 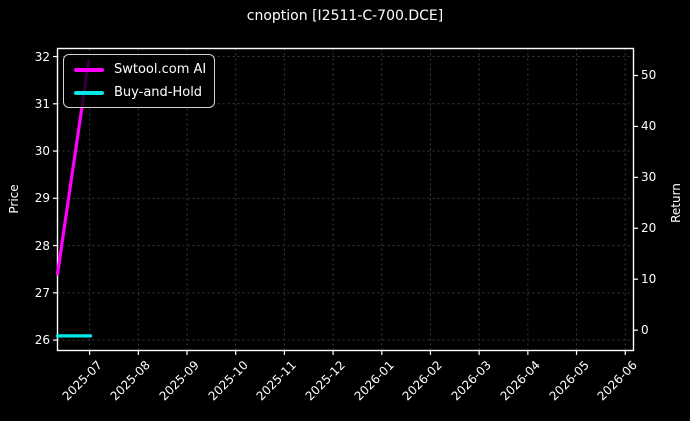 What do you see at coordinates (160, 69) in the screenshot?
I see `legend-label: Swtool.com AI` at bounding box center [160, 69].